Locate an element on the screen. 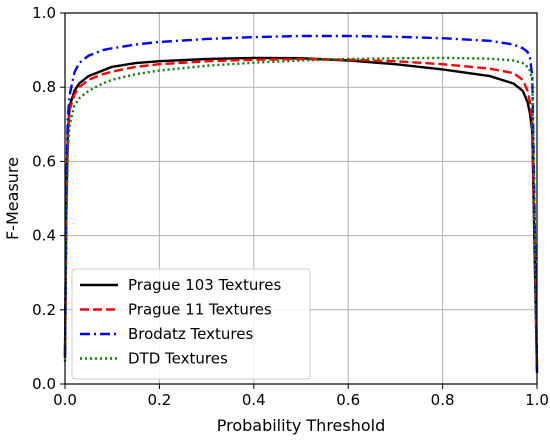 The width and height of the screenshot is (550, 440). legend-label: Brodatz Textures is located at coordinates (190, 334).